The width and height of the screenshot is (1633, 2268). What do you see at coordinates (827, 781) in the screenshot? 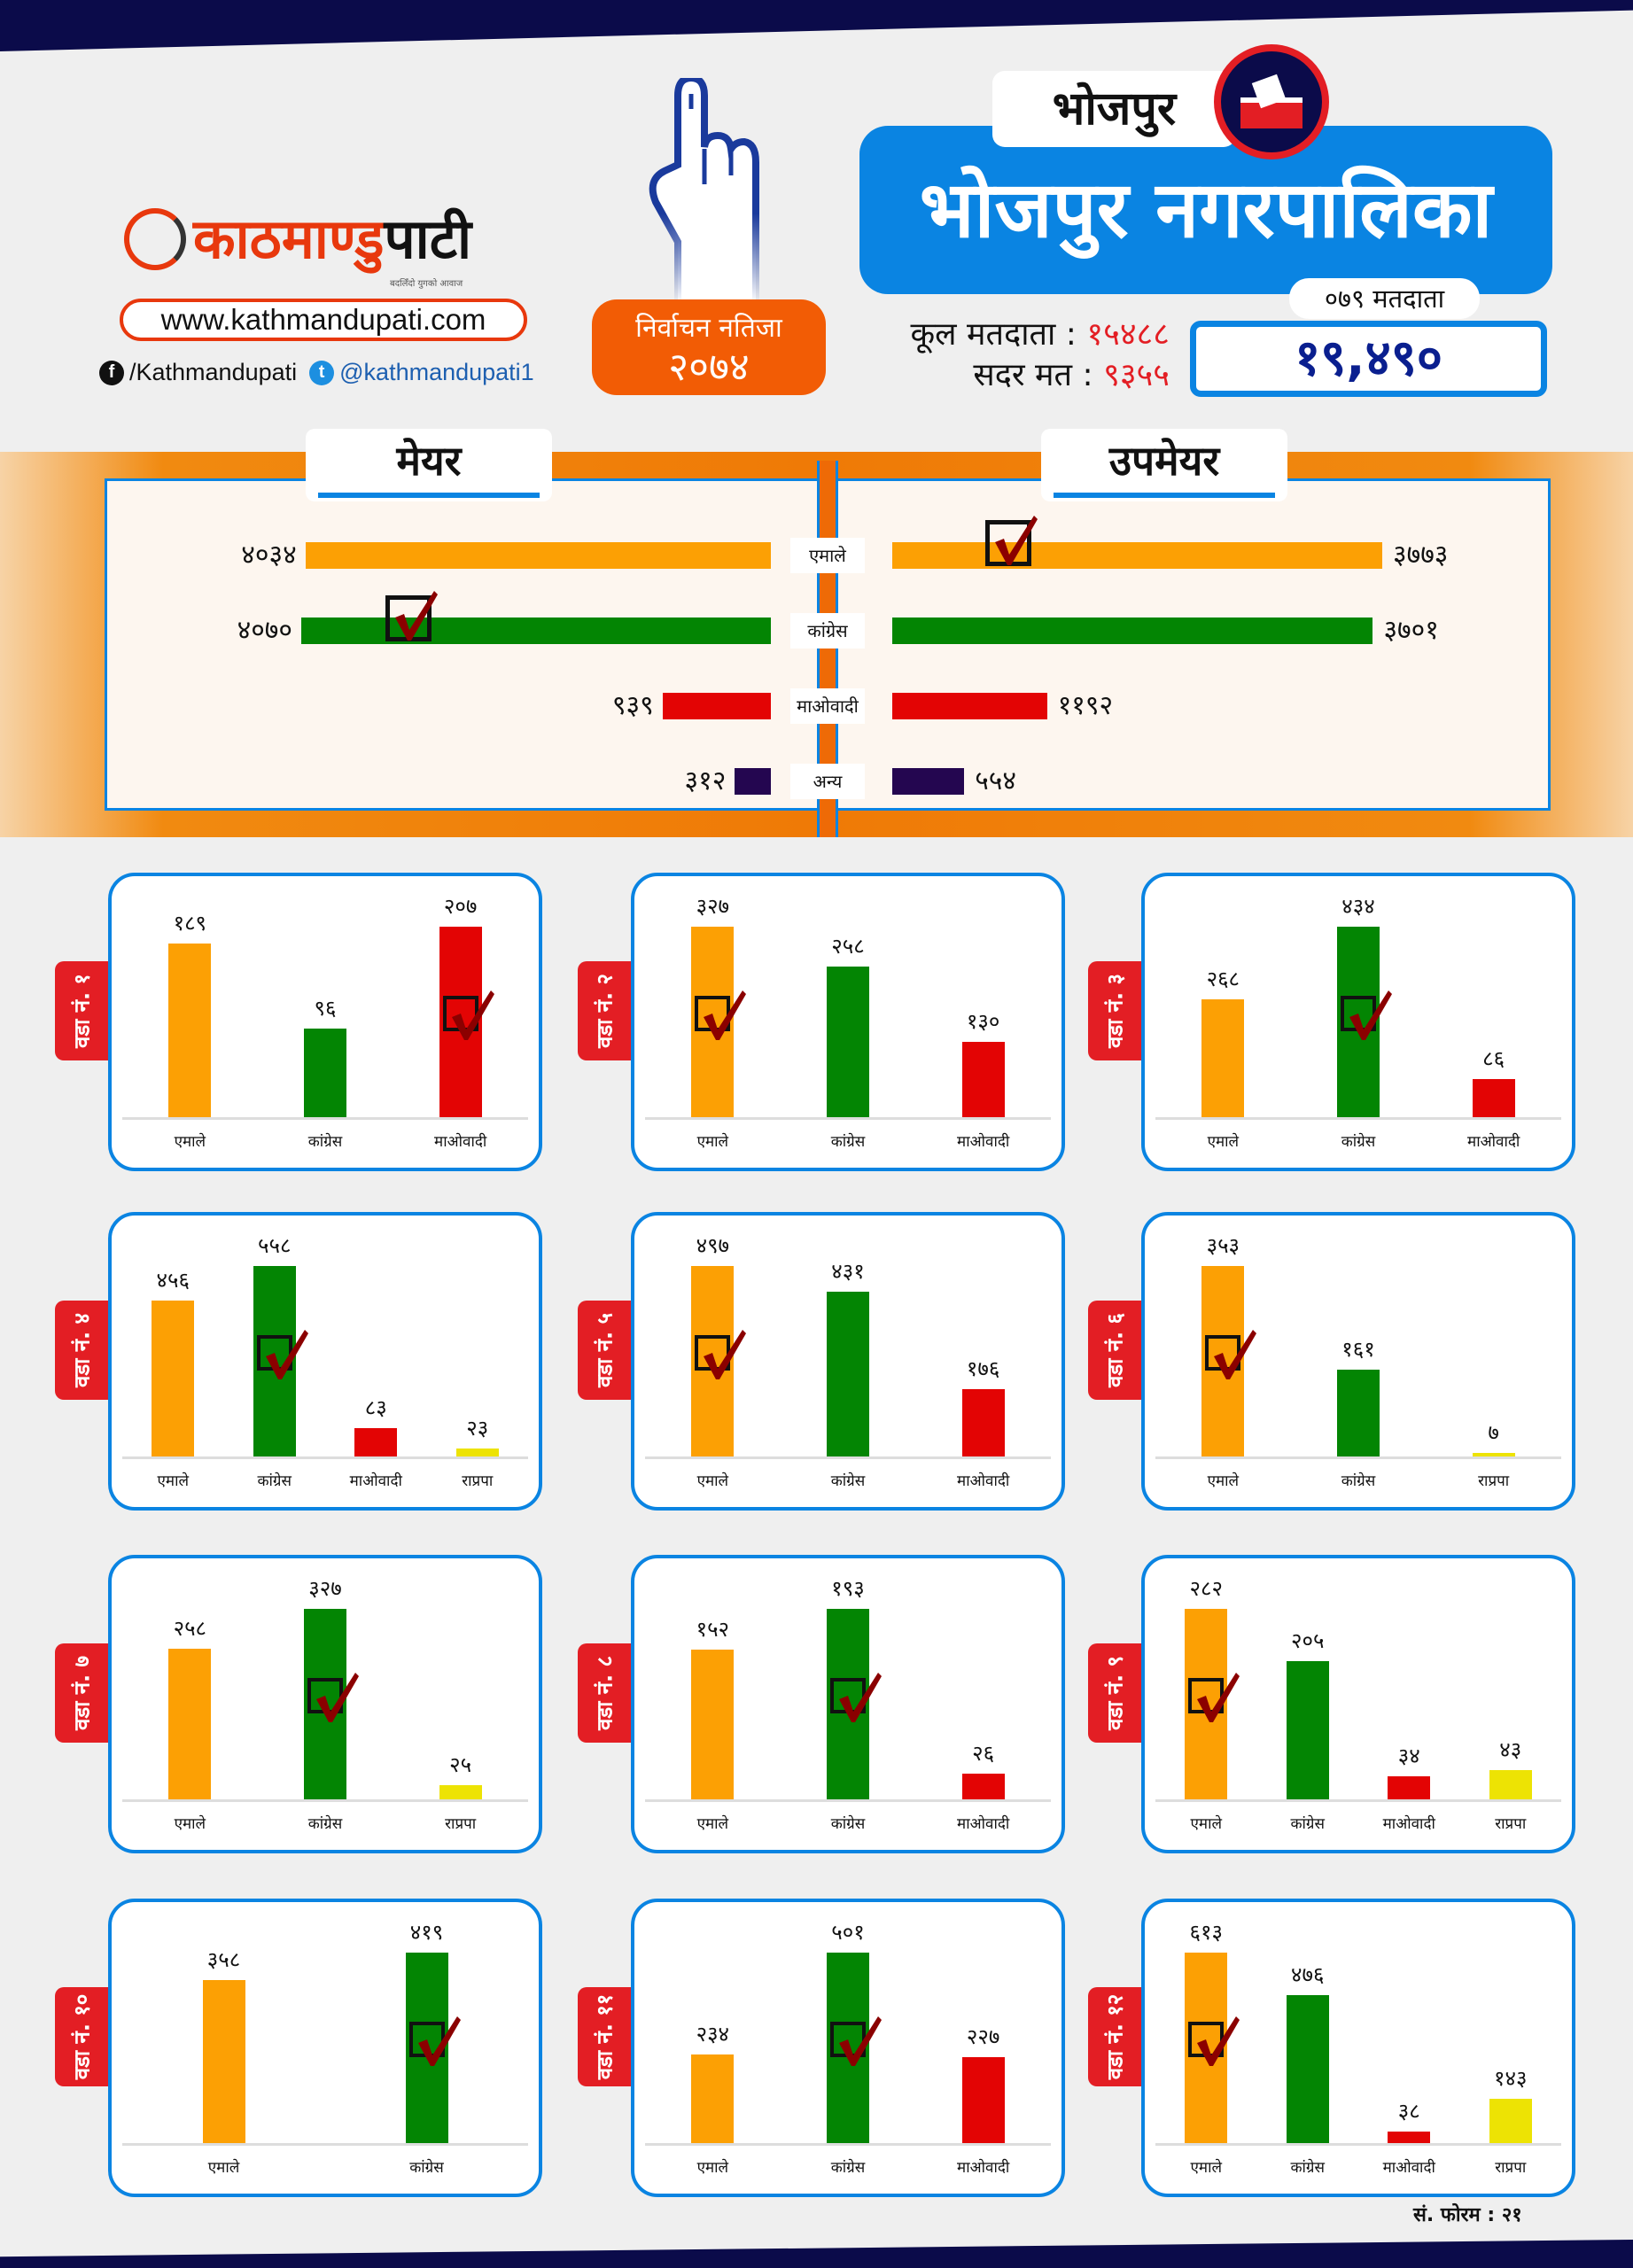
I see `party-label-other: अन्य` at bounding box center [827, 781].